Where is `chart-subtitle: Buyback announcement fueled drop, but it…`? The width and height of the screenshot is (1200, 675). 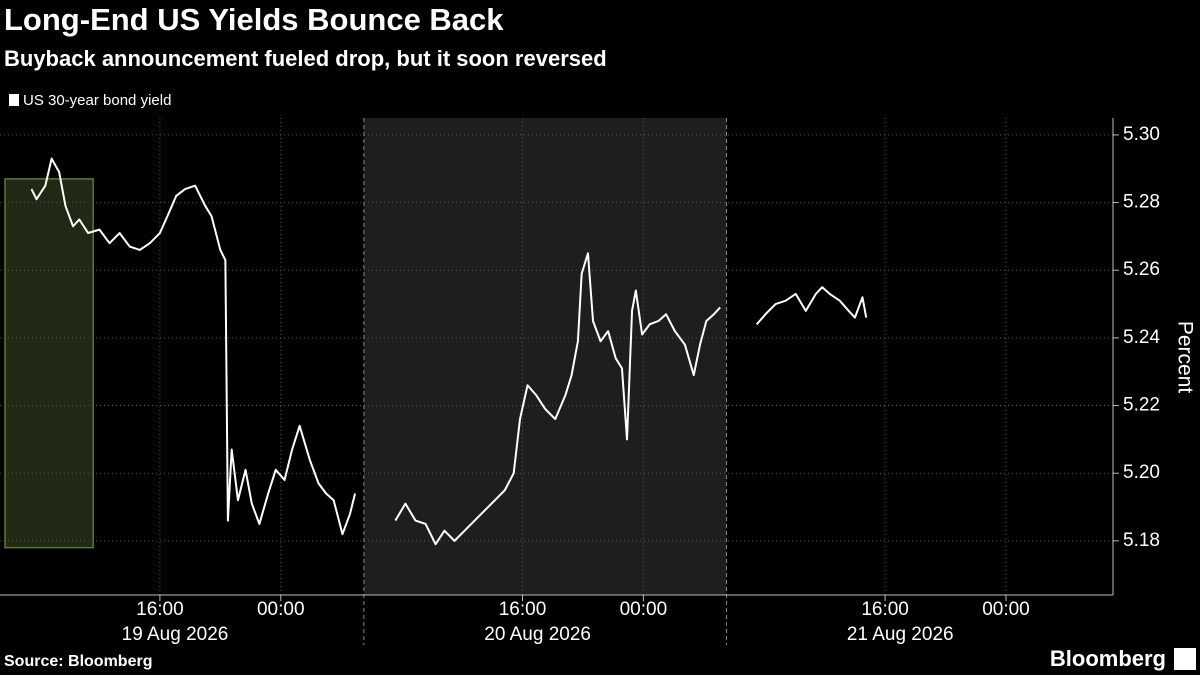 chart-subtitle: Buyback announcement fueled drop, but it… is located at coordinates (305, 58).